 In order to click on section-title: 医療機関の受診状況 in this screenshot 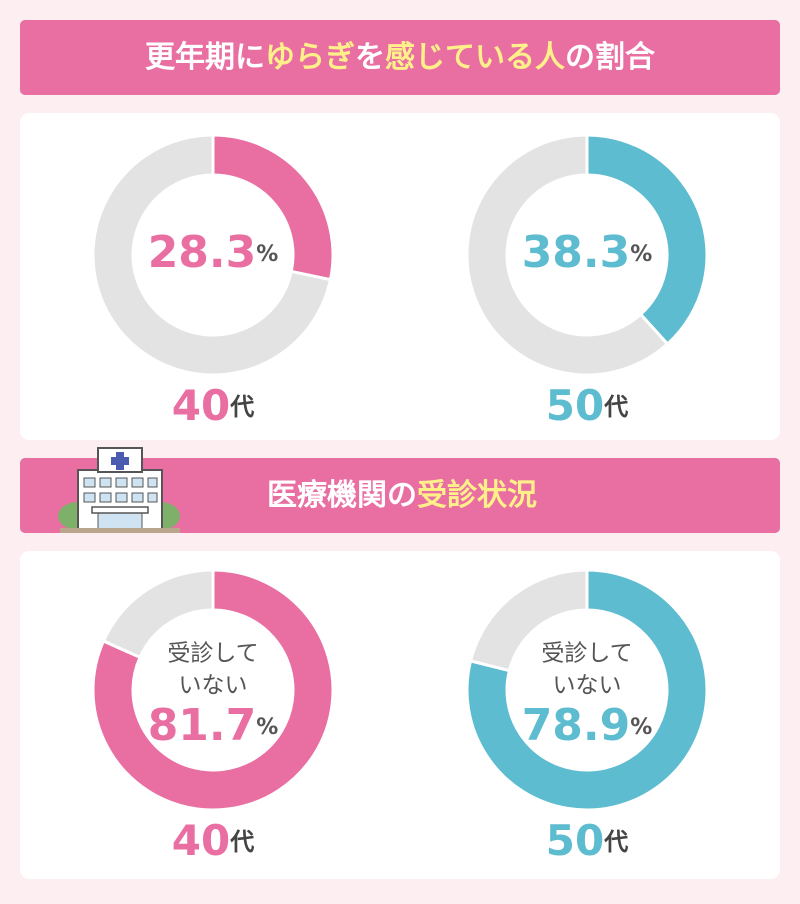, I will do `click(402, 495)`.